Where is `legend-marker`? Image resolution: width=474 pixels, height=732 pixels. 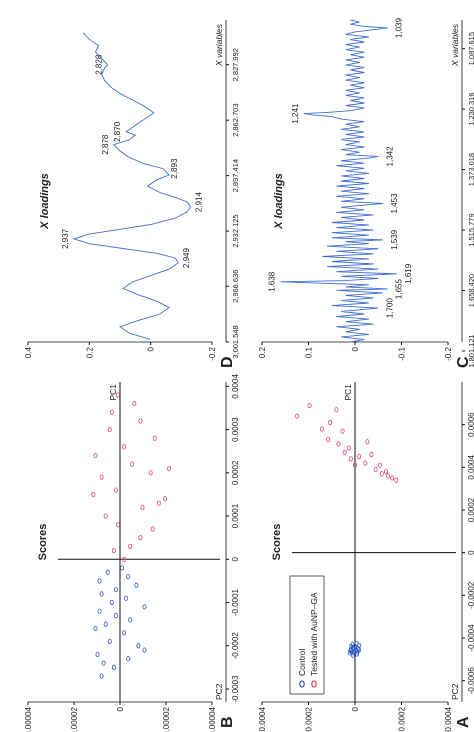 legend-marker is located at coordinates (314, 684).